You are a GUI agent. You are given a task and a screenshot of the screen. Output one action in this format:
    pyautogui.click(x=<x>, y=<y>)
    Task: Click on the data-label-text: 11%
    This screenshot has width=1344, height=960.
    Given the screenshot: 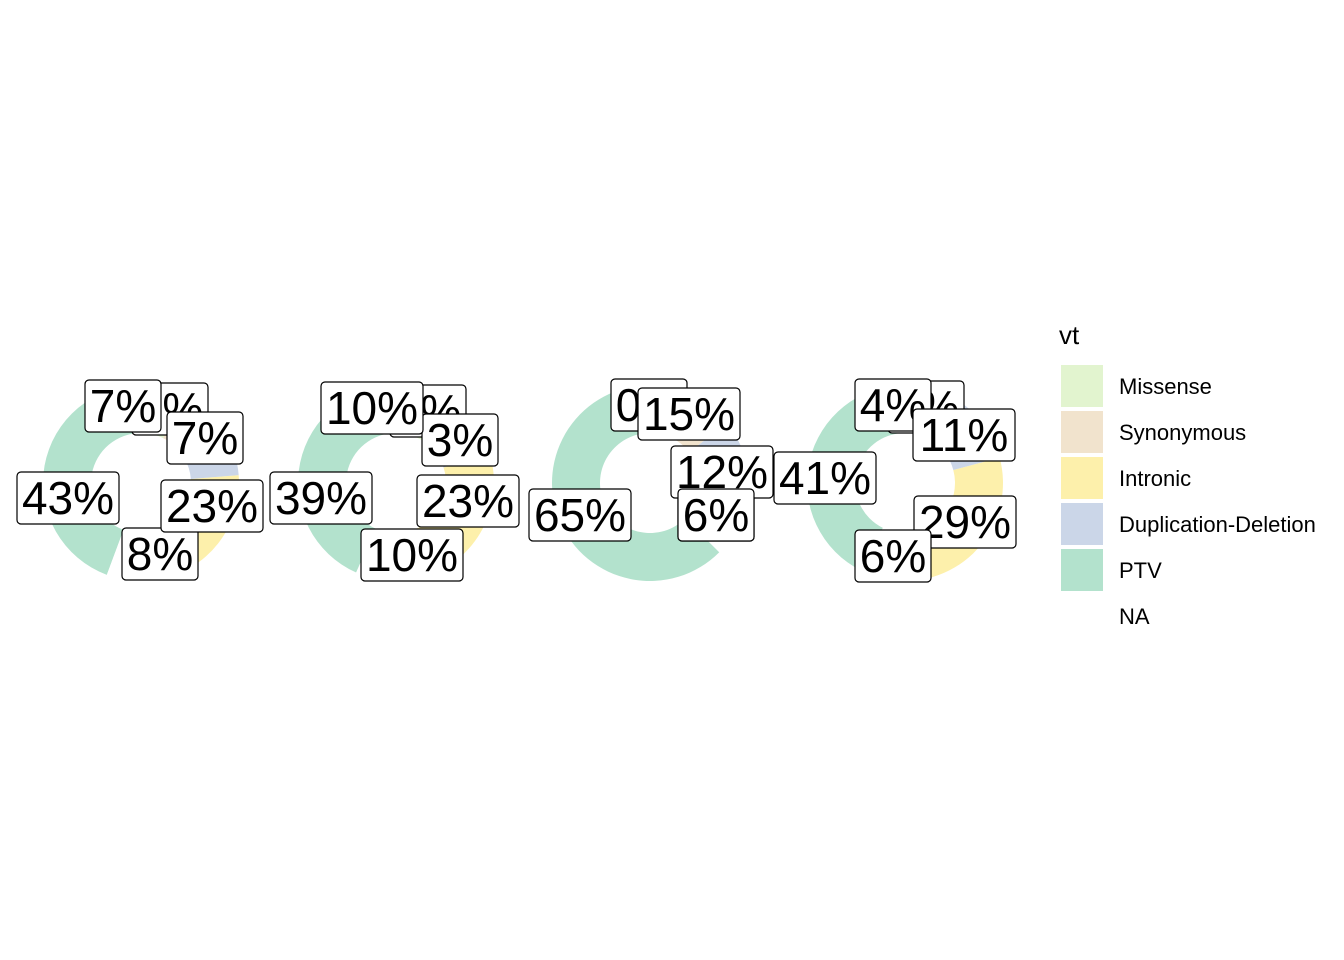 What is the action you would take?
    pyautogui.click(x=964, y=435)
    